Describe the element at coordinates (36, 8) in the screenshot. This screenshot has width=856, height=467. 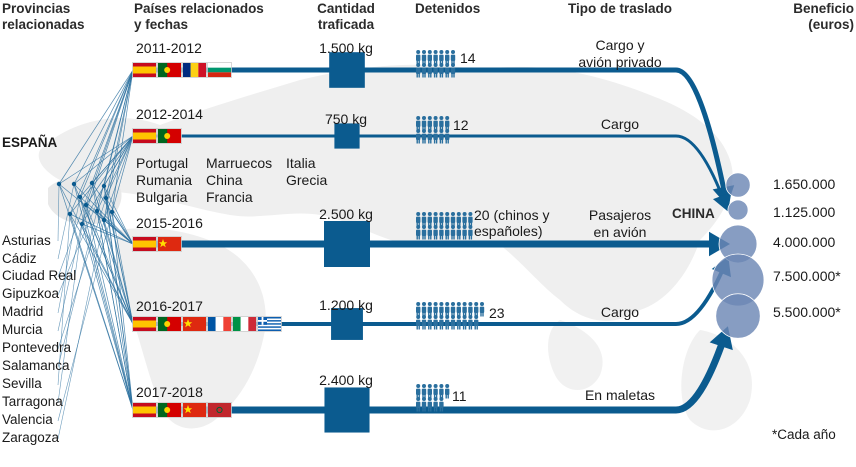
I see `header-provincias-line1: Provincias` at that location.